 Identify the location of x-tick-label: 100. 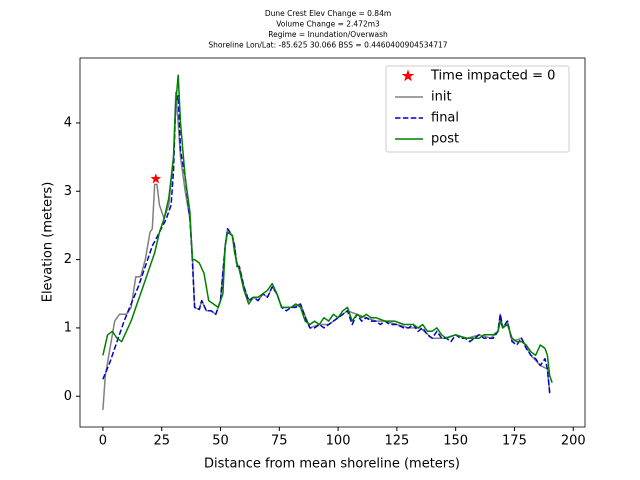
(338, 441).